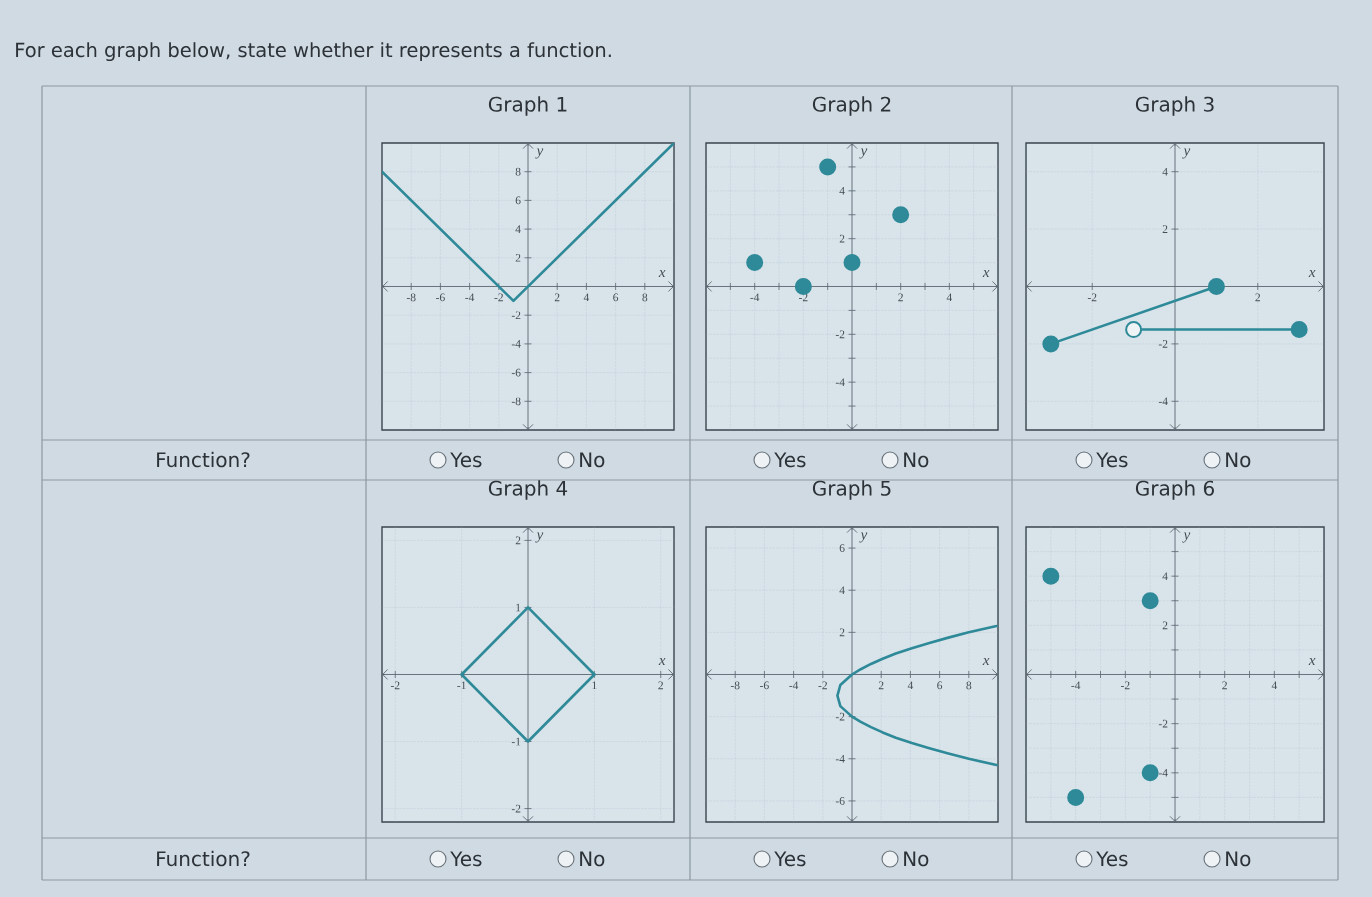  I want to click on chart-title: Graph 6, so click(1174, 490).